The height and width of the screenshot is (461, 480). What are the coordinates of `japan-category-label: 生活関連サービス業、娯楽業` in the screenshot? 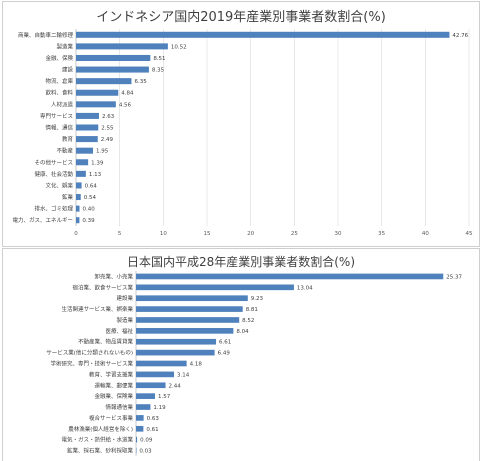 It's located at (97, 309).